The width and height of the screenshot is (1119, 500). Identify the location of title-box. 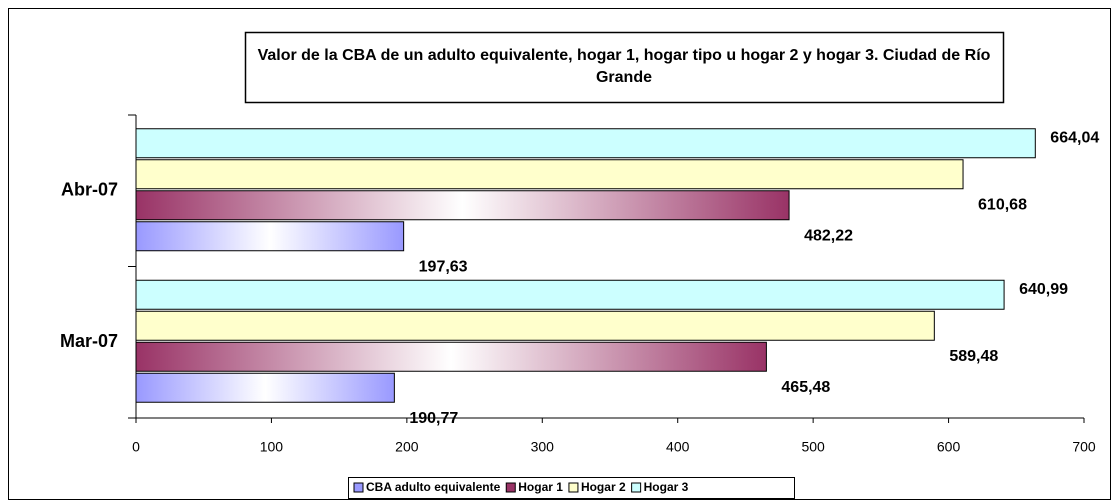
(624, 67).